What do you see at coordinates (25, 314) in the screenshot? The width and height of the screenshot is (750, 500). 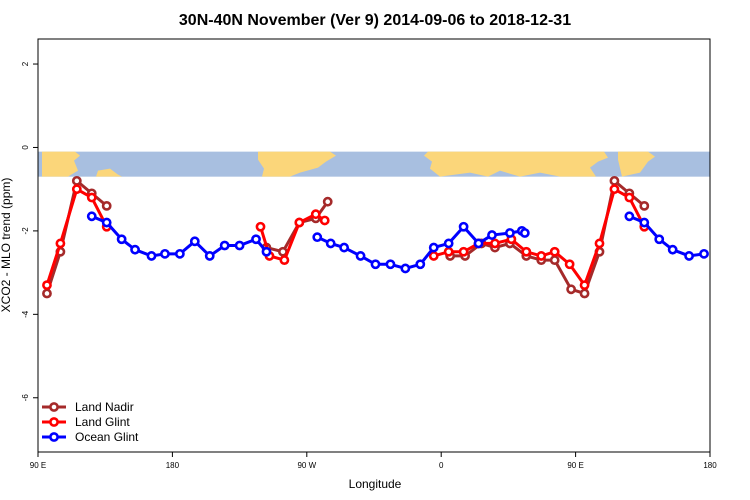 I see `y-tick-label-3: -4` at bounding box center [25, 314].